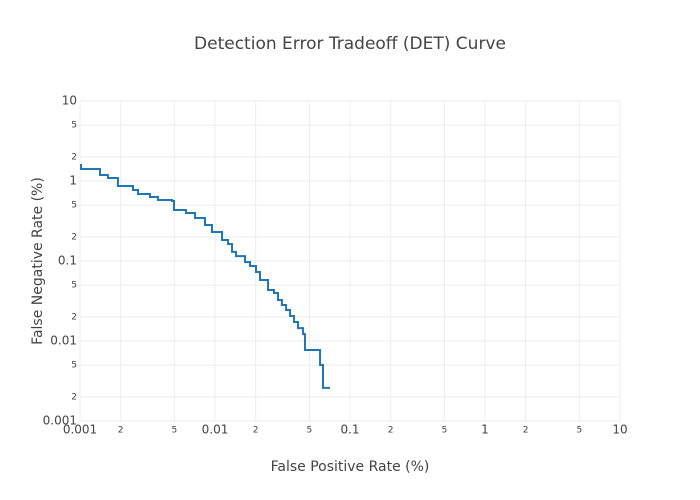 The width and height of the screenshot is (700, 500). I want to click on y-tick-label: 0.1, so click(67, 261).